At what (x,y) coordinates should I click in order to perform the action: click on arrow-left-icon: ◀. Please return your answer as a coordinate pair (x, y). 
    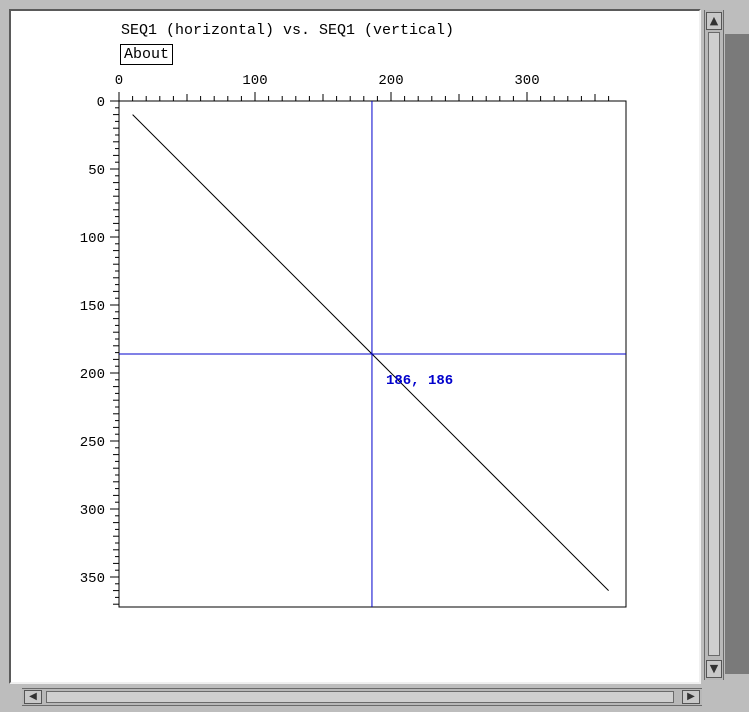
    Looking at the image, I should click on (33, 697).